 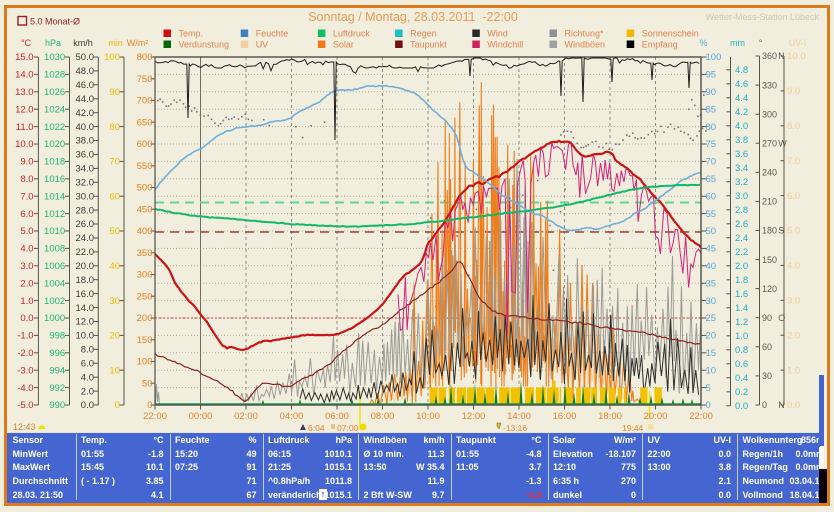 I want to click on svg-text: -4.0, so click(x=25, y=388).